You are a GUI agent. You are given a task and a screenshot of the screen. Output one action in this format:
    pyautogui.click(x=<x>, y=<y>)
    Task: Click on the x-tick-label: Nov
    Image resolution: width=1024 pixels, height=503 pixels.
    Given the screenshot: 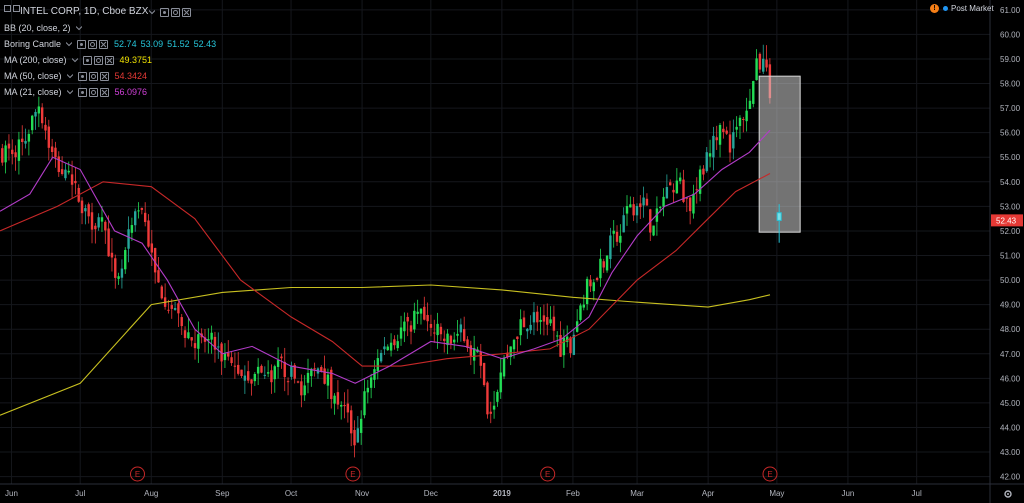 What is the action you would take?
    pyautogui.click(x=362, y=493)
    